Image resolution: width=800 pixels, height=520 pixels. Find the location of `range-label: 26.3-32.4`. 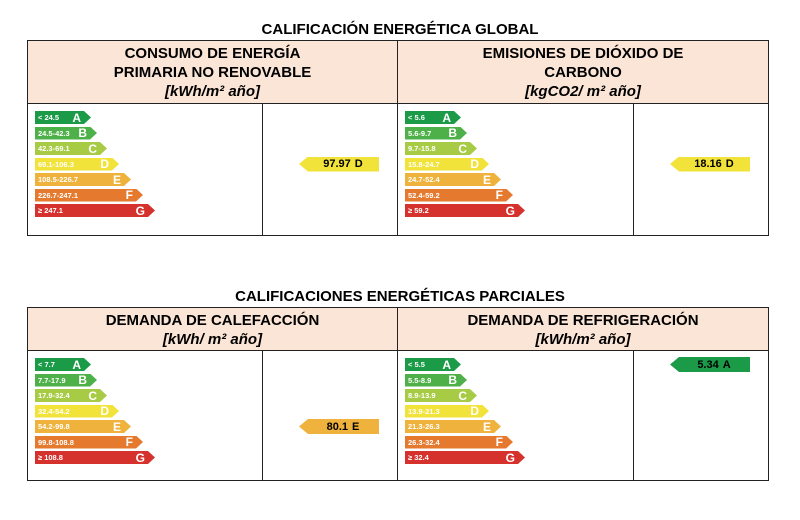

range-label: 26.3-32.4 is located at coordinates (424, 442).